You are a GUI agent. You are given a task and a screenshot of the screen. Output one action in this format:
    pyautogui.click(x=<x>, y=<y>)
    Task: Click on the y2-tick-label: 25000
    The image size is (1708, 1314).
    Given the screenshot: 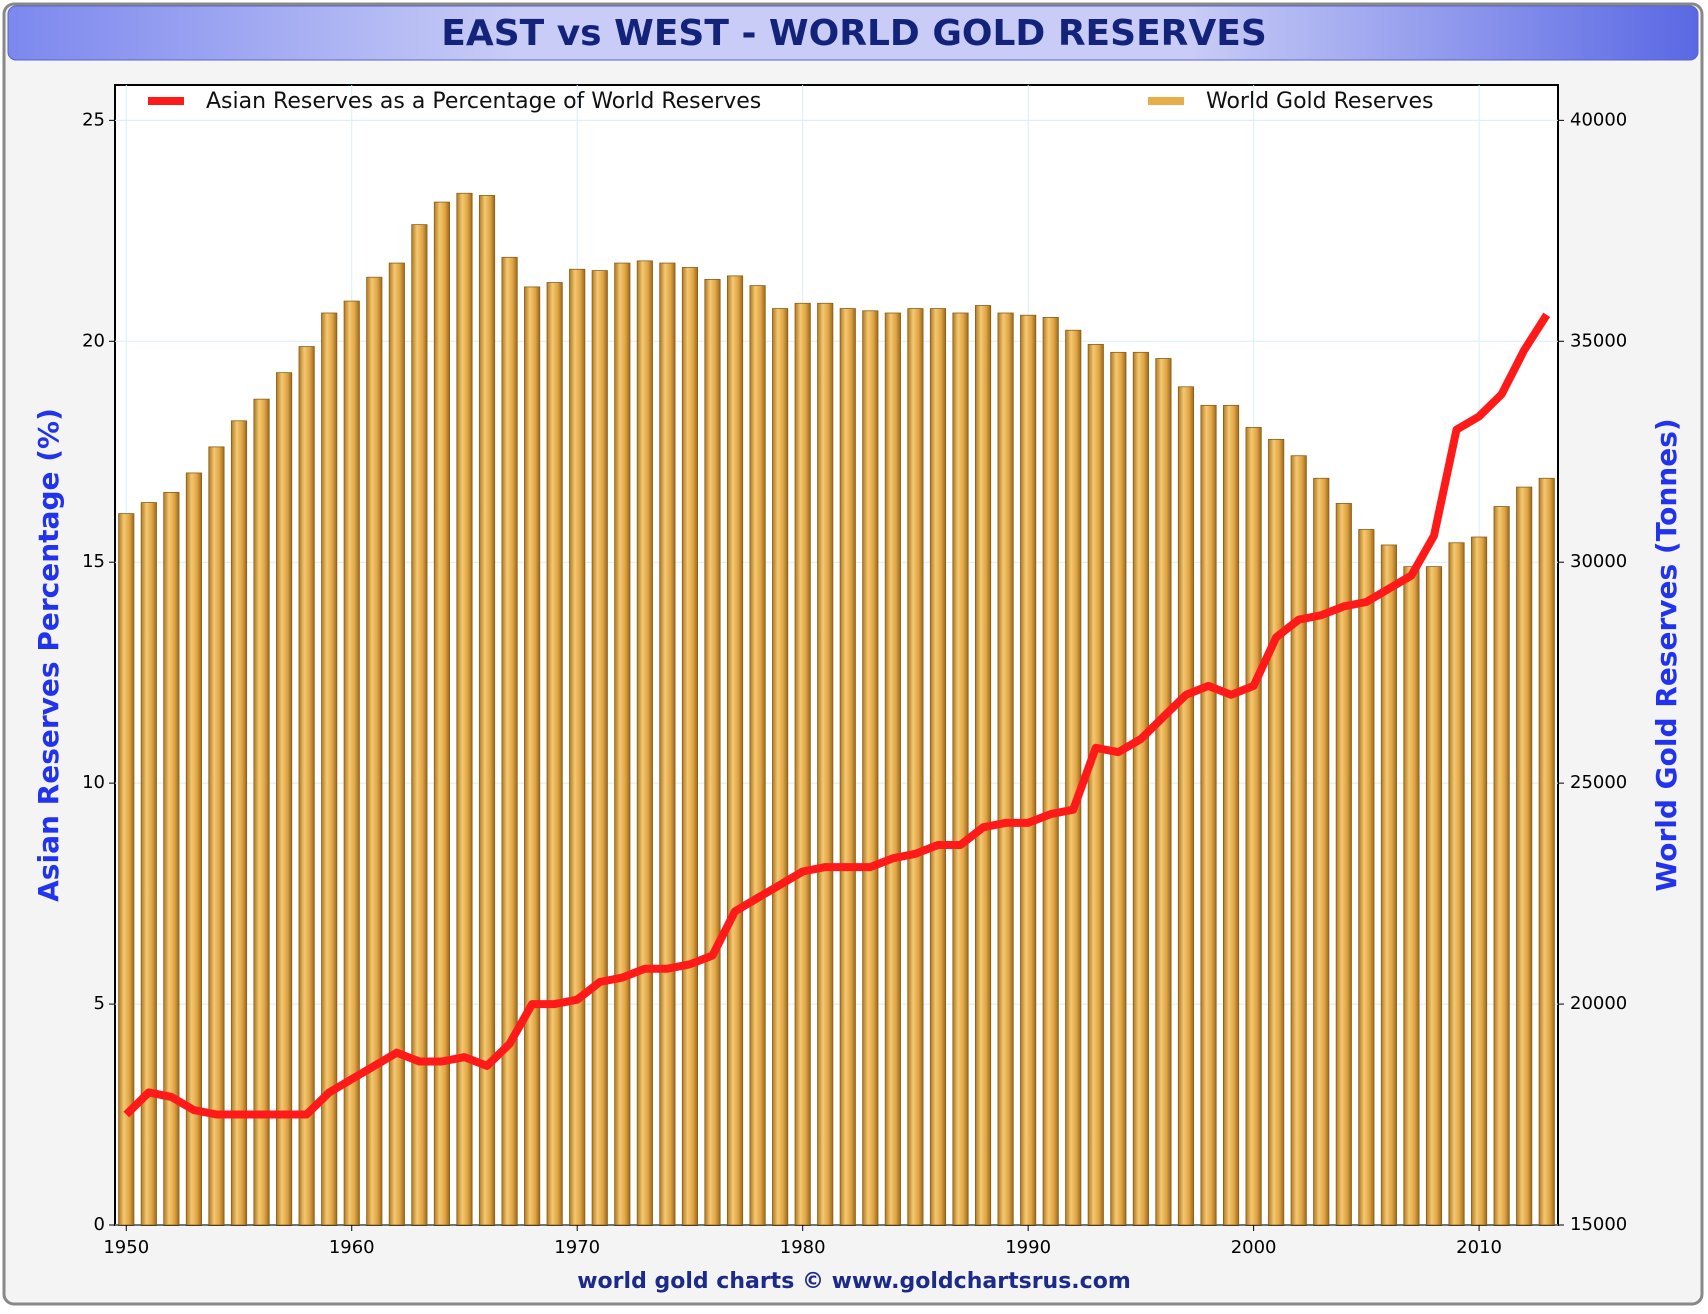 What is the action you would take?
    pyautogui.click(x=1598, y=782)
    